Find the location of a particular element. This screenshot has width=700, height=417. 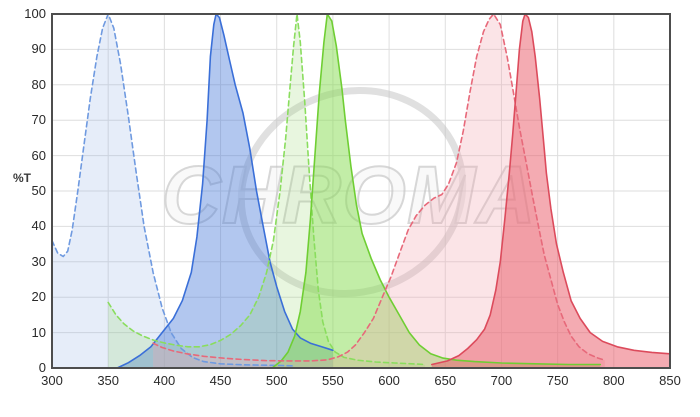

y-tick-label: 90 is located at coordinates (38, 49).